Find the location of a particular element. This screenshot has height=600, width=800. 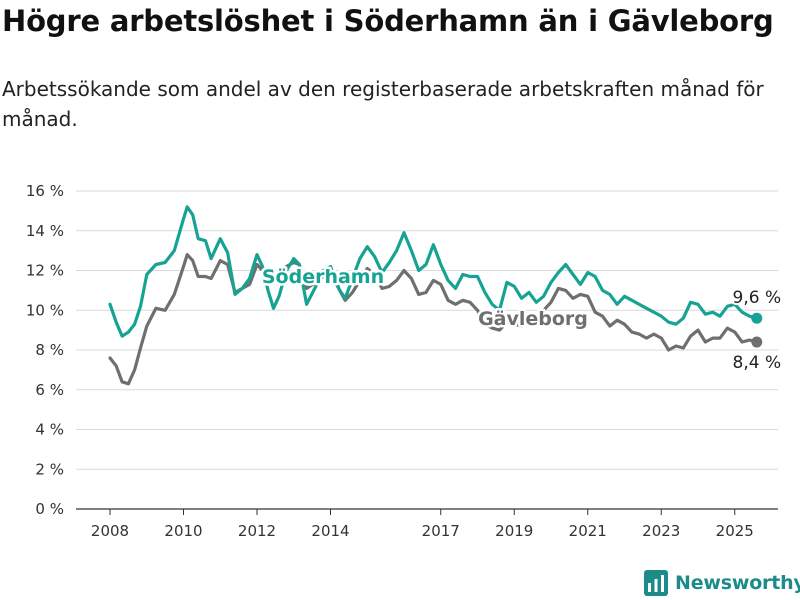

series-labels: Söderhamn Gävleborg 9,6 % 8,4 % is located at coordinates (521, 320).